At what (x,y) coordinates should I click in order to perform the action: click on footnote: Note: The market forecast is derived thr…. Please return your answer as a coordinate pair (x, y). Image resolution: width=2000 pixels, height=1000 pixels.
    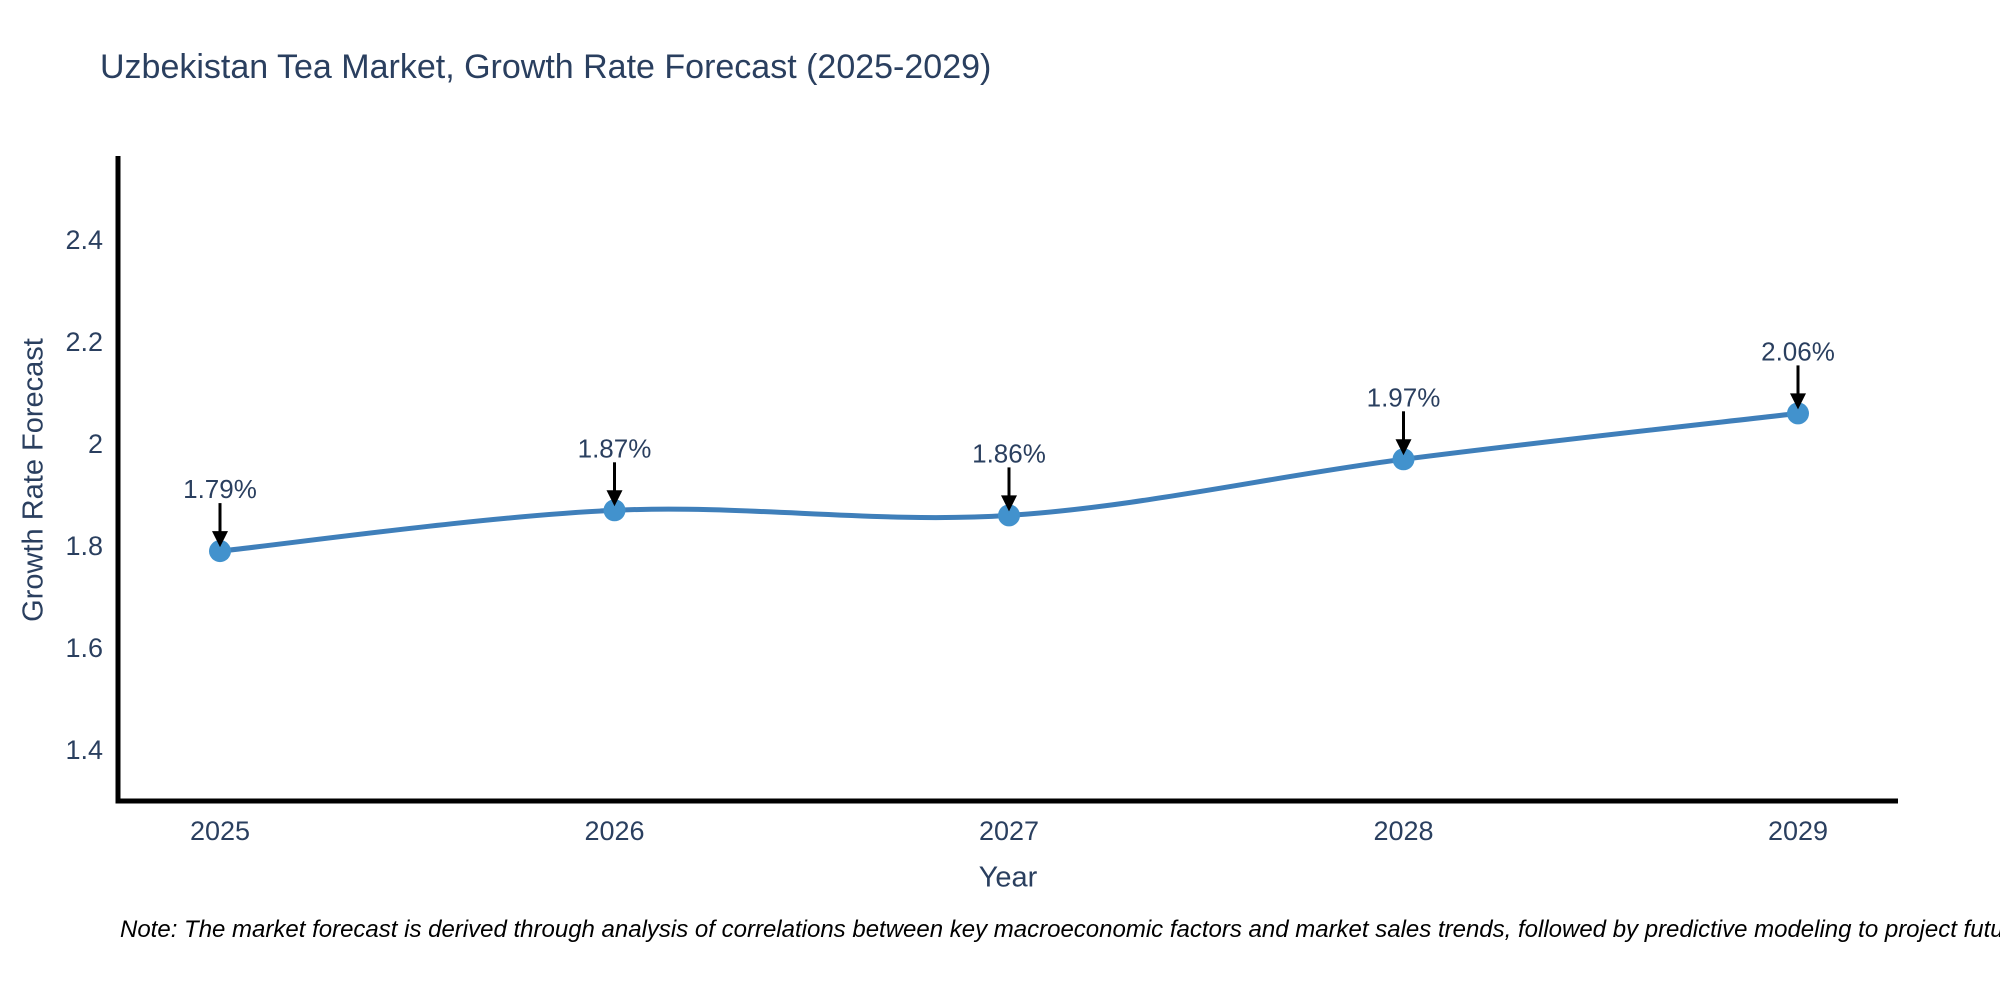
    Looking at the image, I should click on (1060, 929).